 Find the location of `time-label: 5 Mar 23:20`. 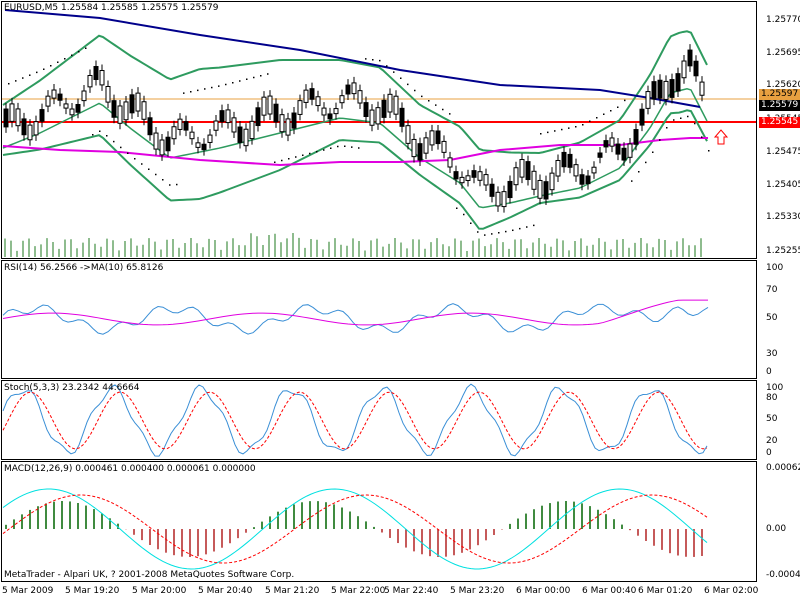

time-label: 5 Mar 23:20 is located at coordinates (477, 591).